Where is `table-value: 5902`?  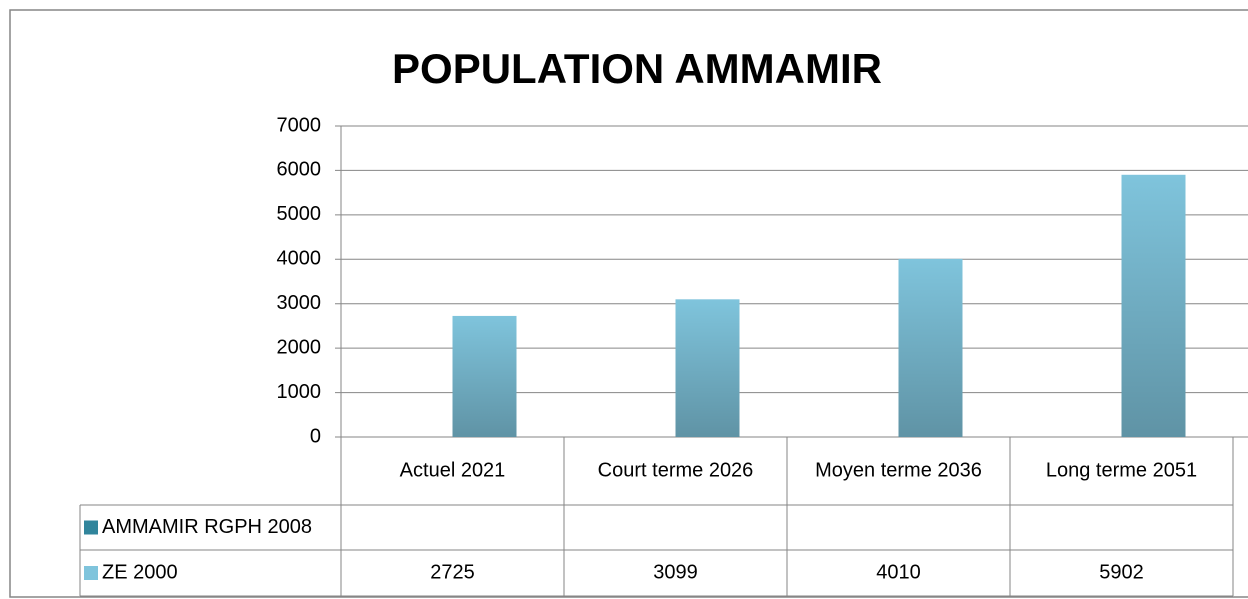 table-value: 5902 is located at coordinates (1121, 572).